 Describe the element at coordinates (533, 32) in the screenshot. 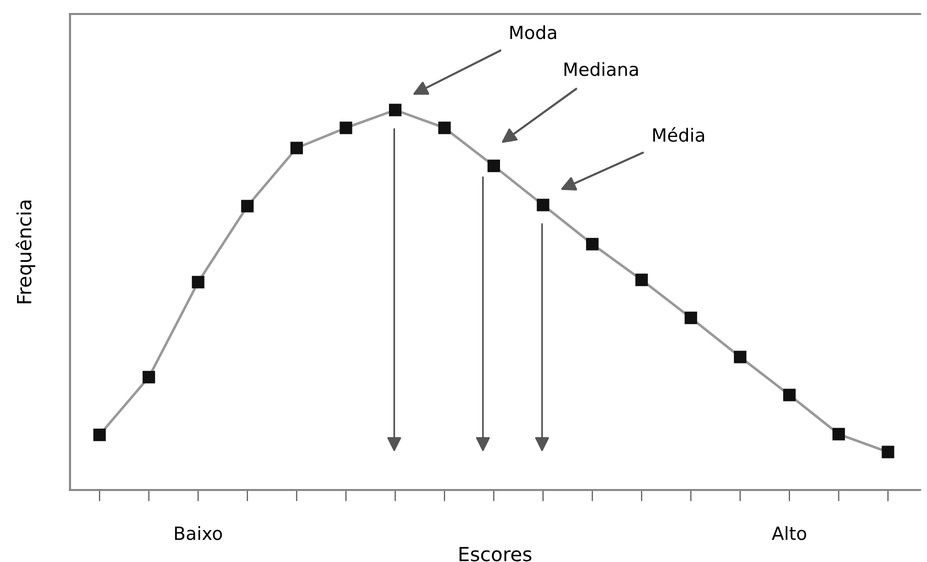

I see `text: Moda` at that location.